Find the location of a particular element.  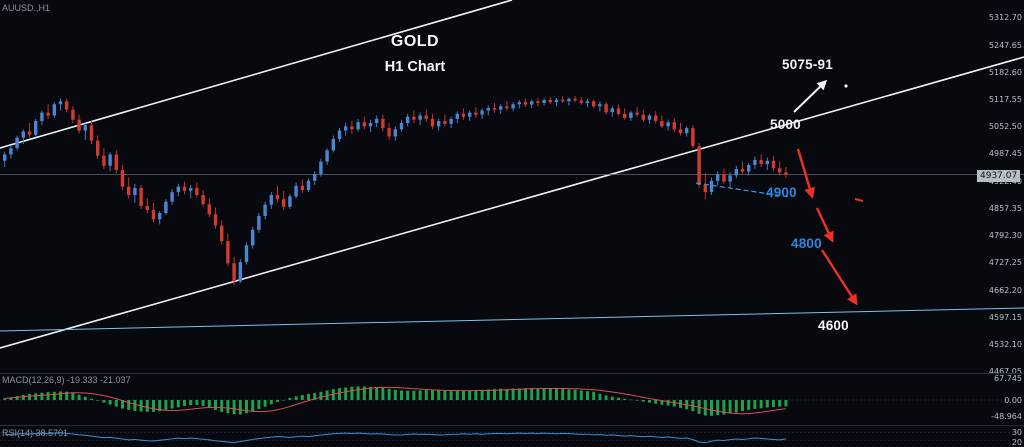

macd-indicator-label: MACD(12,26,9) -19.333 -21.037 is located at coordinates (66, 380).